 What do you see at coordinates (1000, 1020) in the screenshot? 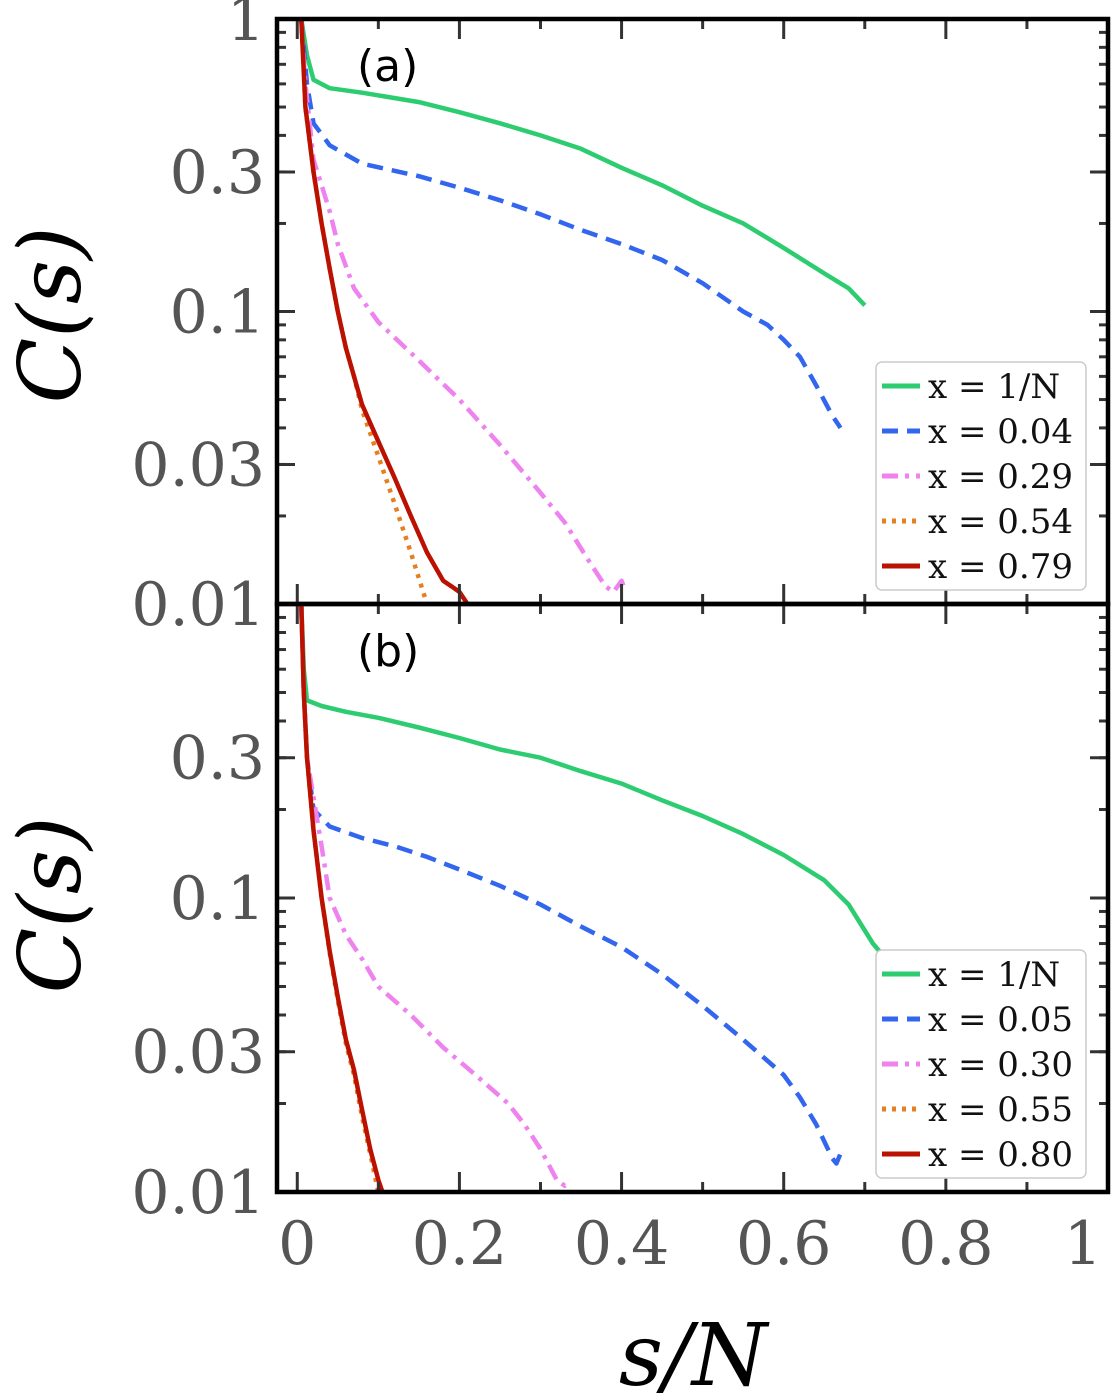
I see `legend-label: x = 0.05` at bounding box center [1000, 1020].